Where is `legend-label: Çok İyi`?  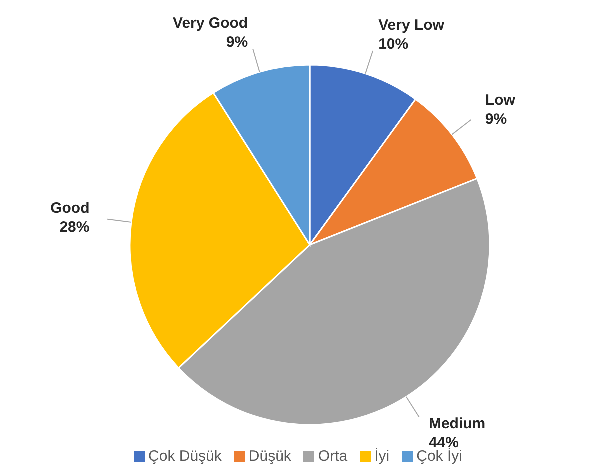 legend-label: Çok İyi is located at coordinates (439, 456).